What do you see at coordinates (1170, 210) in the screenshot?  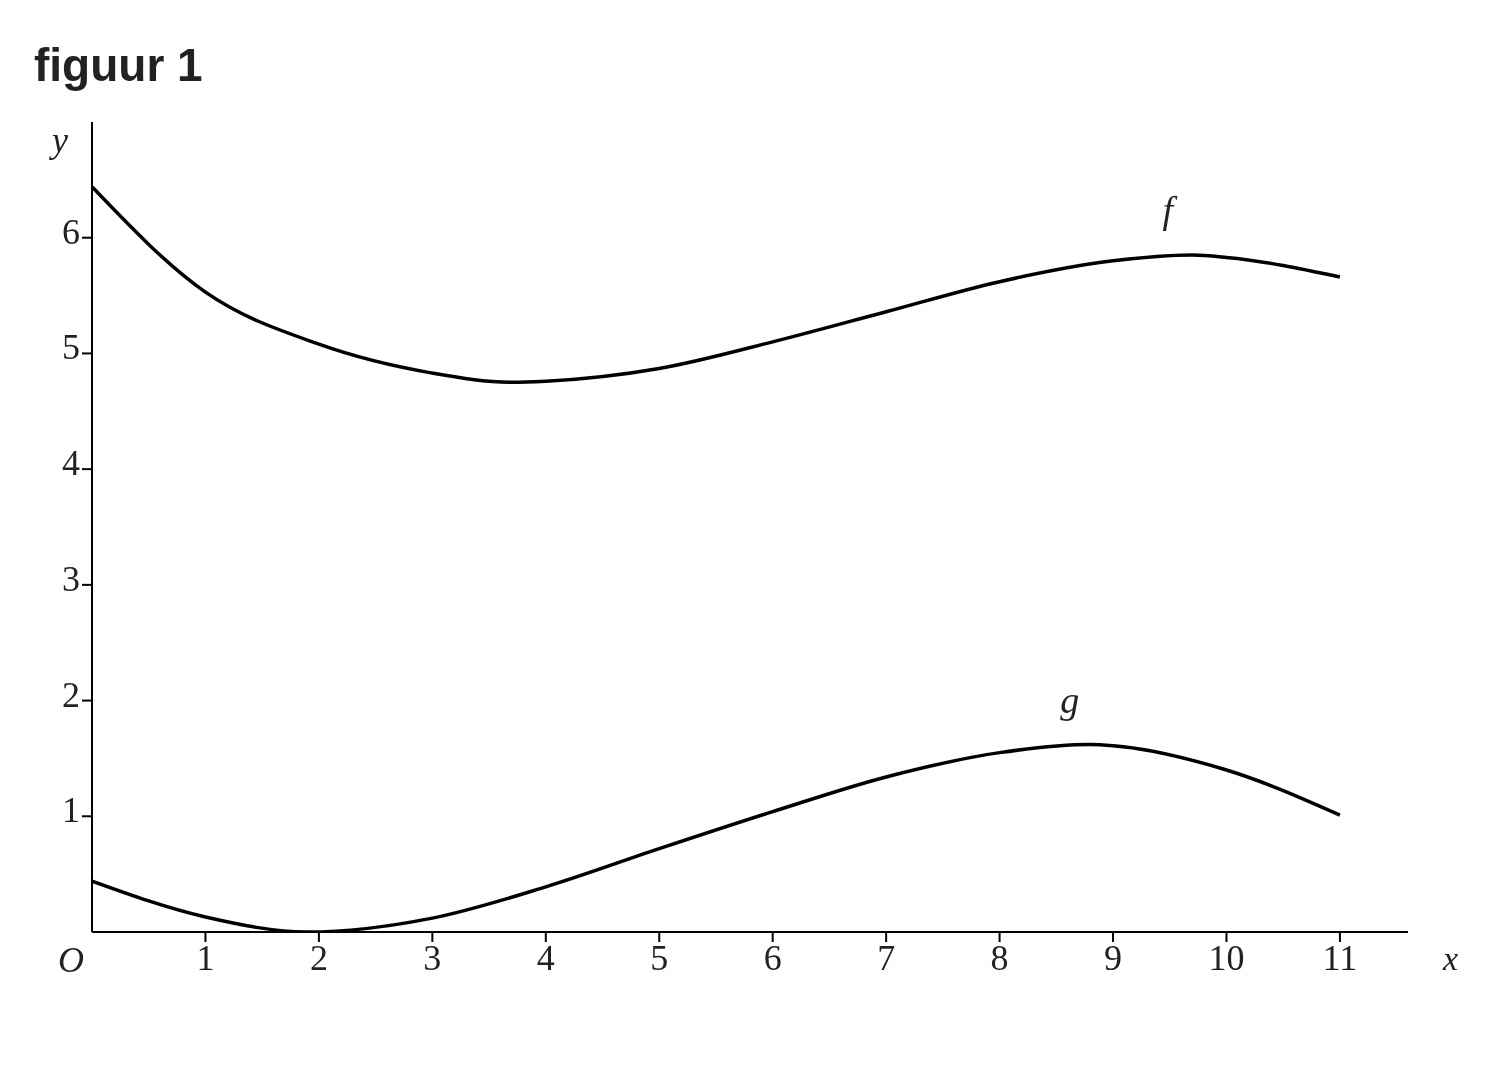 I see `series-label: f` at bounding box center [1170, 210].